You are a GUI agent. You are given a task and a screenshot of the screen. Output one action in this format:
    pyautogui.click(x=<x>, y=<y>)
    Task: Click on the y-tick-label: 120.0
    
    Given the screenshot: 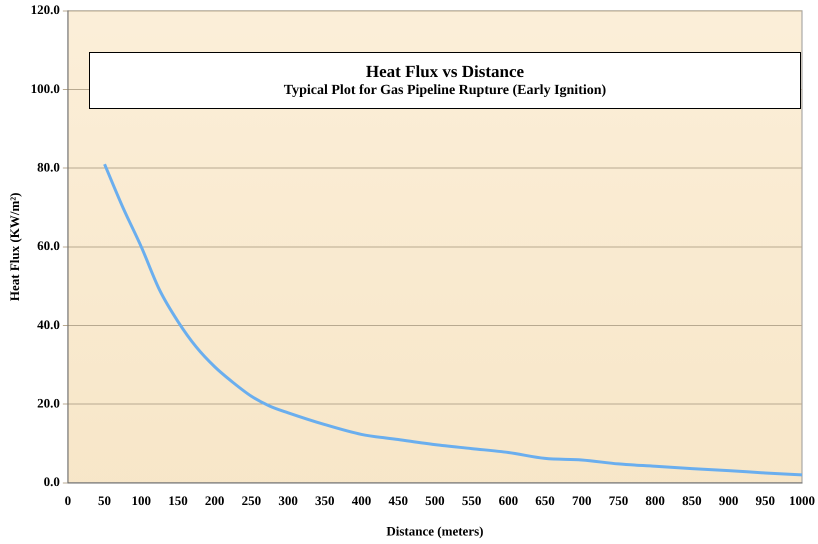 What is the action you would take?
    pyautogui.click(x=45, y=10)
    